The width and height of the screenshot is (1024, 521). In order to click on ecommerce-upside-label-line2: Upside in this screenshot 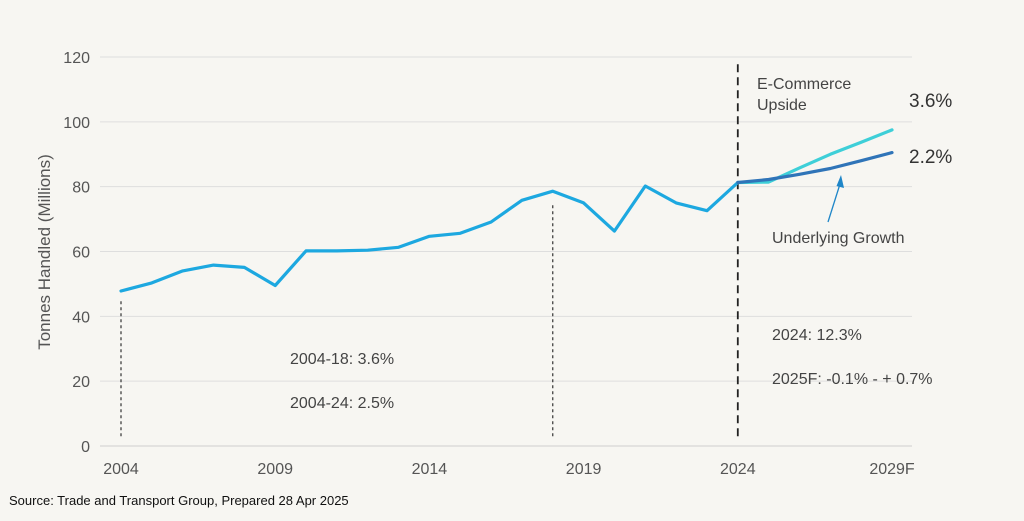, I will do `click(782, 105)`.